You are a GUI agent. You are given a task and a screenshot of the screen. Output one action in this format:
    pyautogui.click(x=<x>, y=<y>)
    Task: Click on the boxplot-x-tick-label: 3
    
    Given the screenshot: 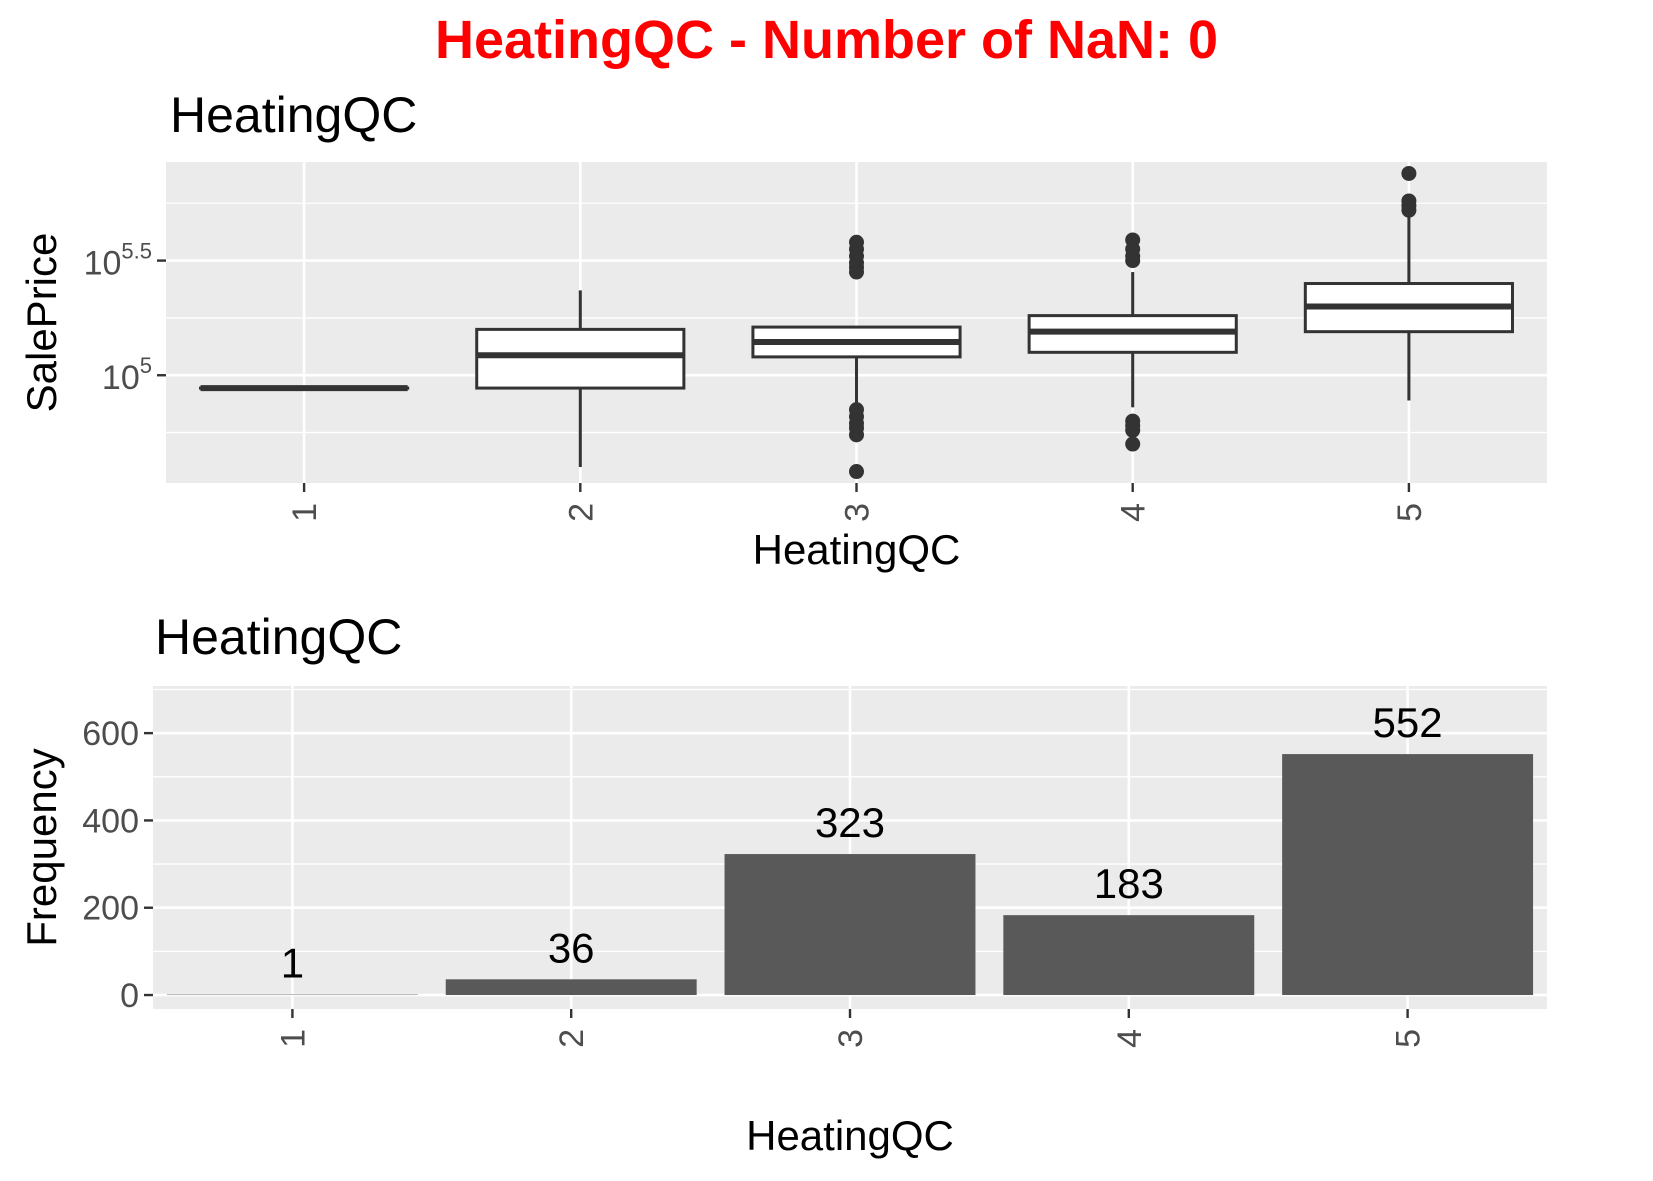 What is the action you would take?
    pyautogui.click(x=858, y=512)
    